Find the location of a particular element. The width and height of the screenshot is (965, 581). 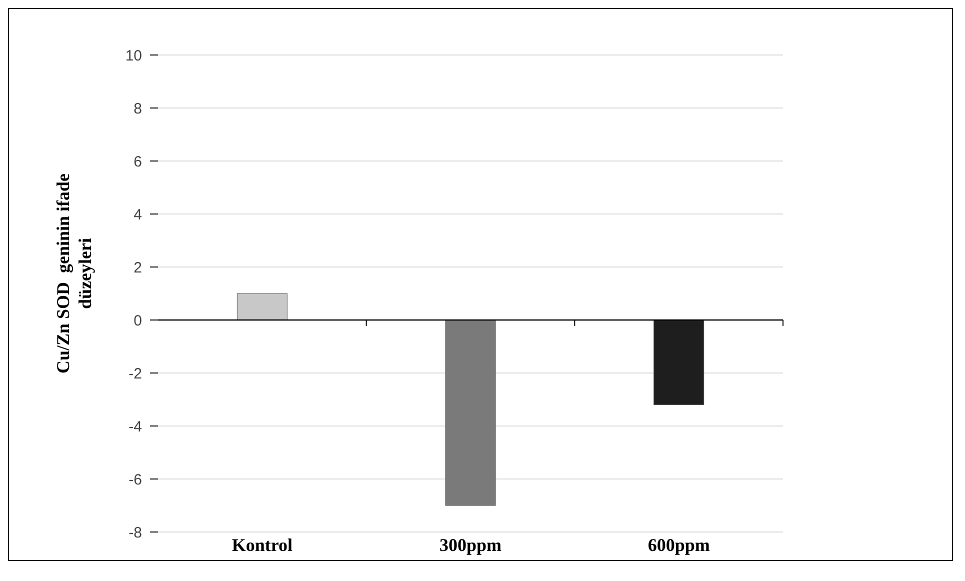

y-tick-label: -6 is located at coordinates (135, 479).